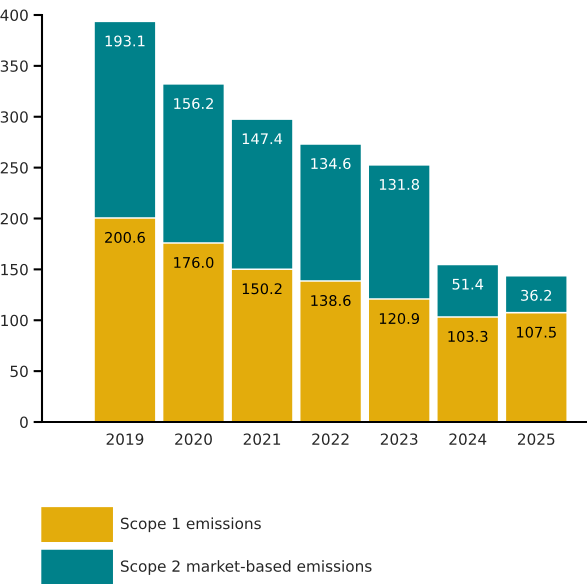 The width and height of the screenshot is (587, 584). Describe the element at coordinates (14, 117) in the screenshot. I see `y-tick-label: 300` at that location.